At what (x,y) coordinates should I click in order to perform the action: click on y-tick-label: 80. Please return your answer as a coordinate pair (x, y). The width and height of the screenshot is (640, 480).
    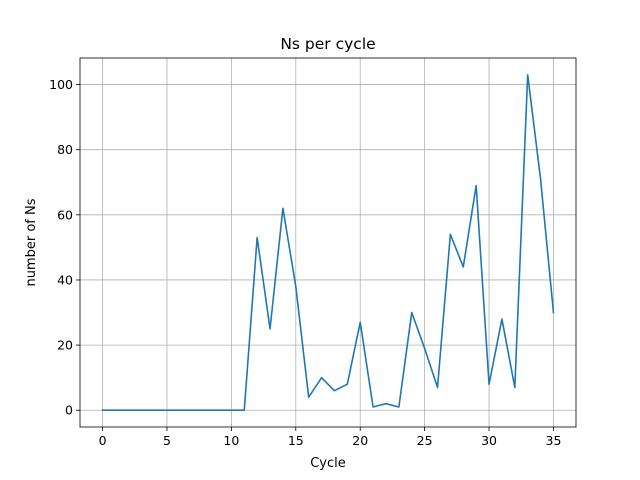
    Looking at the image, I should click on (65, 149).